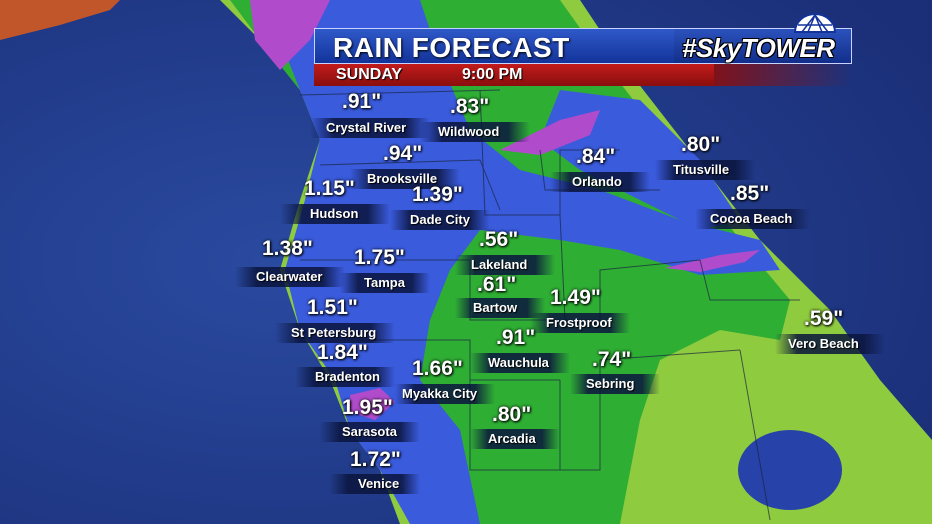 Image resolution: width=932 pixels, height=524 pixels. What do you see at coordinates (823, 343) in the screenshot?
I see `station-name: Vero Beach` at bounding box center [823, 343].